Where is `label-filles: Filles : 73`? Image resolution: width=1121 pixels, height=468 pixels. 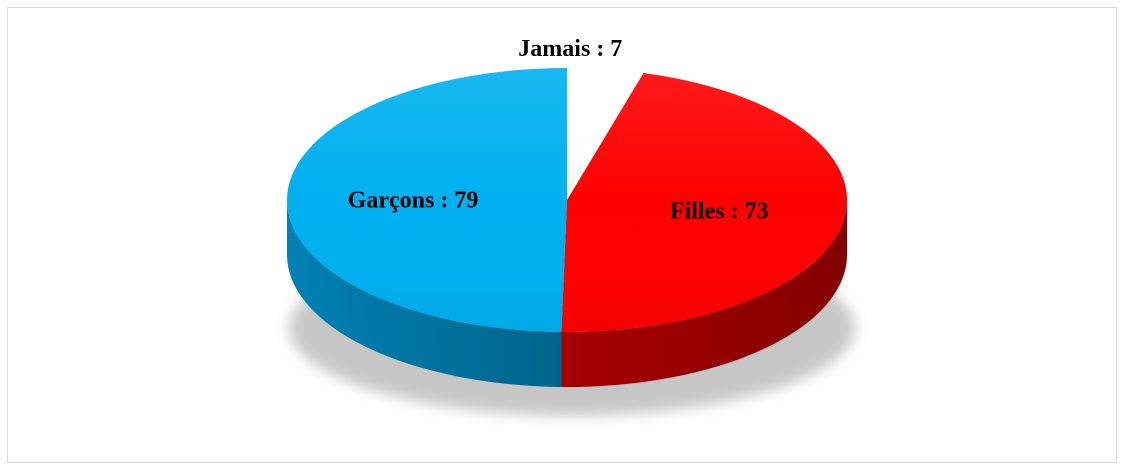 label-filles: Filles : 73 is located at coordinates (719, 212).